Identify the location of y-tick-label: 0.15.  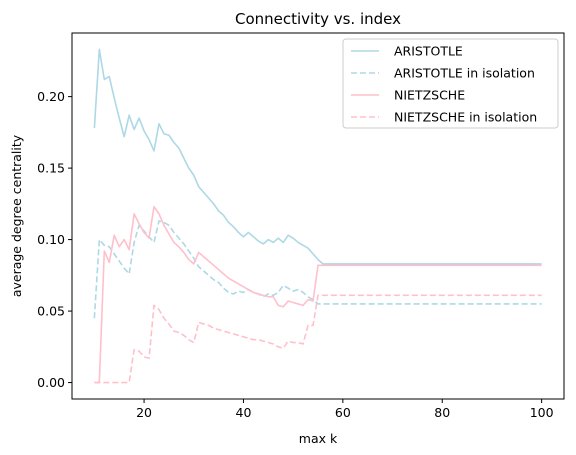
(51, 168).